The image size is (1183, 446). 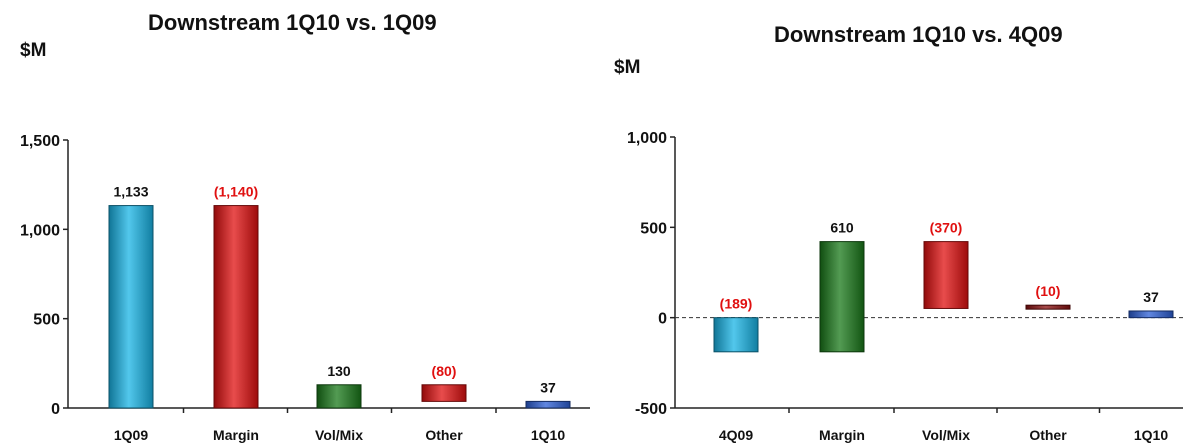 What do you see at coordinates (736, 435) in the screenshot?
I see `category-label: 4Q09` at bounding box center [736, 435].